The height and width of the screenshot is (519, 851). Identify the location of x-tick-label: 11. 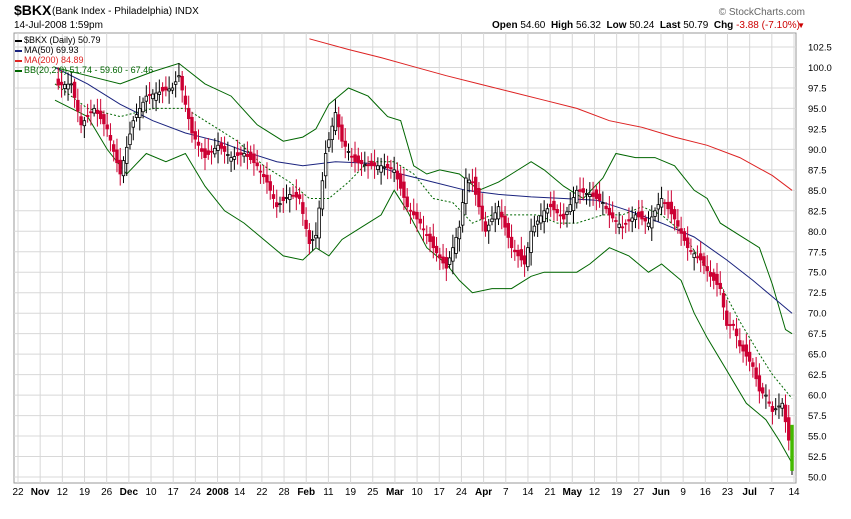
(328, 492).